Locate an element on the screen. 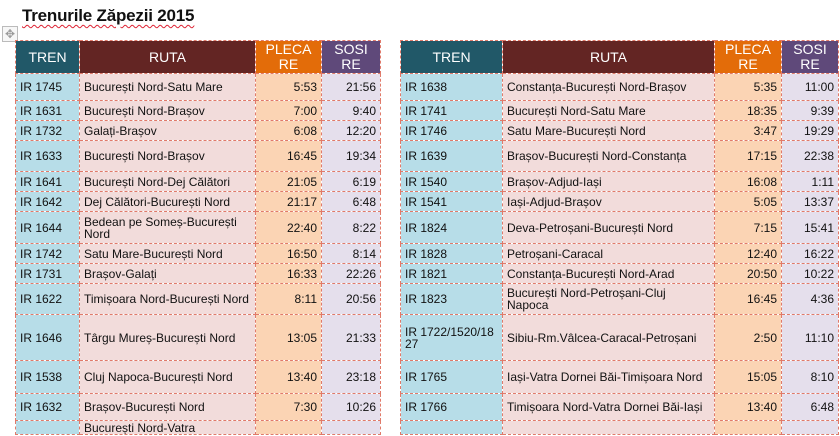 This screenshot has width=840, height=436. cell-sosi: 11:00 is located at coordinates (810, 87).